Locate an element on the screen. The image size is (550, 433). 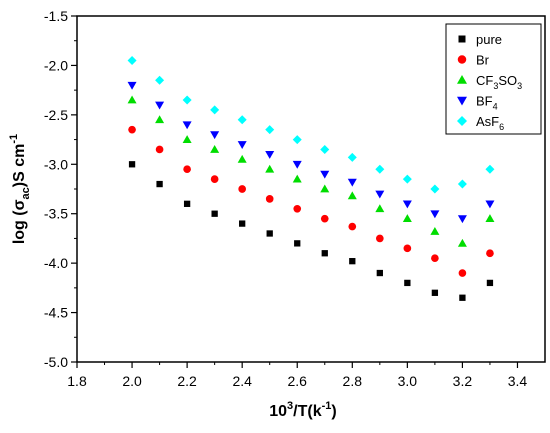
x-tick-label: 3.4 is located at coordinates (518, 381).